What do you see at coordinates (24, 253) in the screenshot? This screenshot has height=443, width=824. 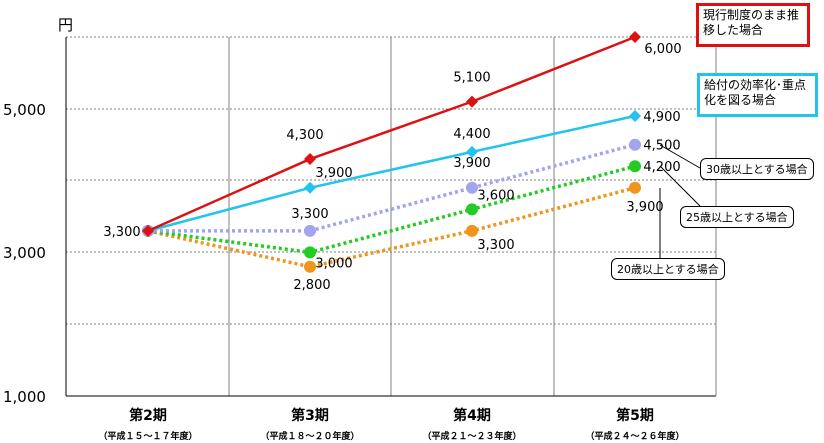 I see `y-tick-label-3000: 3,000` at bounding box center [24, 253].